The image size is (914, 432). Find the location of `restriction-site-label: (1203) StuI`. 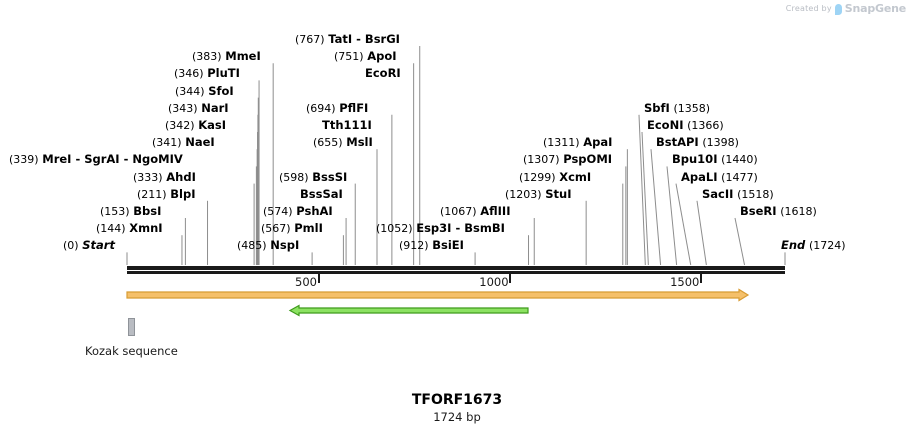

restriction-site-label: (1203) StuI is located at coordinates (538, 194).